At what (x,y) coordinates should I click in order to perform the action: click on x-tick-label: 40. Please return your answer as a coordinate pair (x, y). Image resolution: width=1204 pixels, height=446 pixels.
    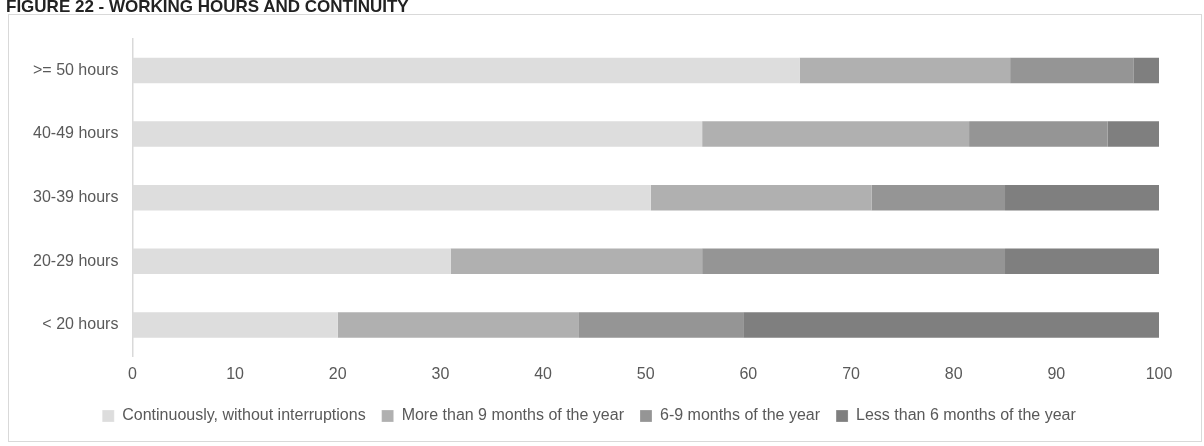
    Looking at the image, I should click on (543, 373).